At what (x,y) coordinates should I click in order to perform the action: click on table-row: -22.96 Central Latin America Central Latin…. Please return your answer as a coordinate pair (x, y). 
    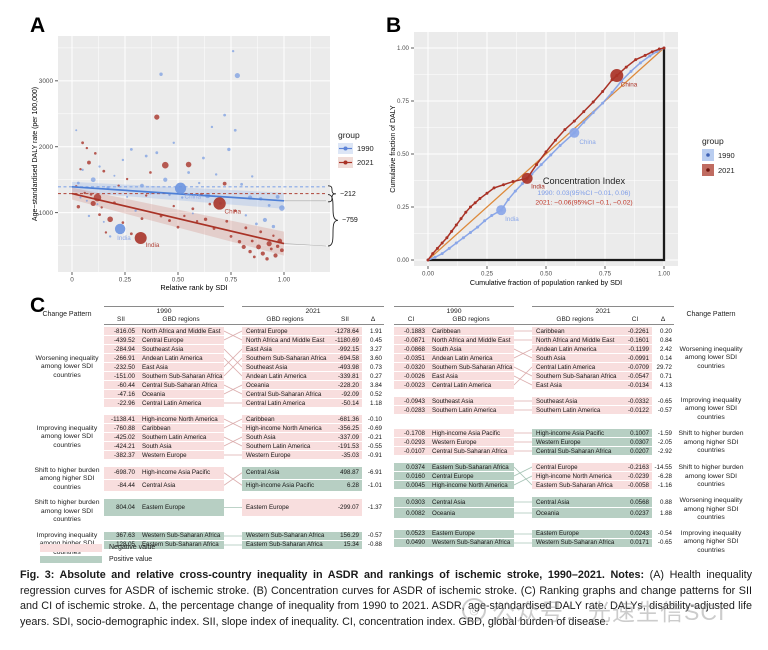
    Looking at the image, I should click on (244, 403).